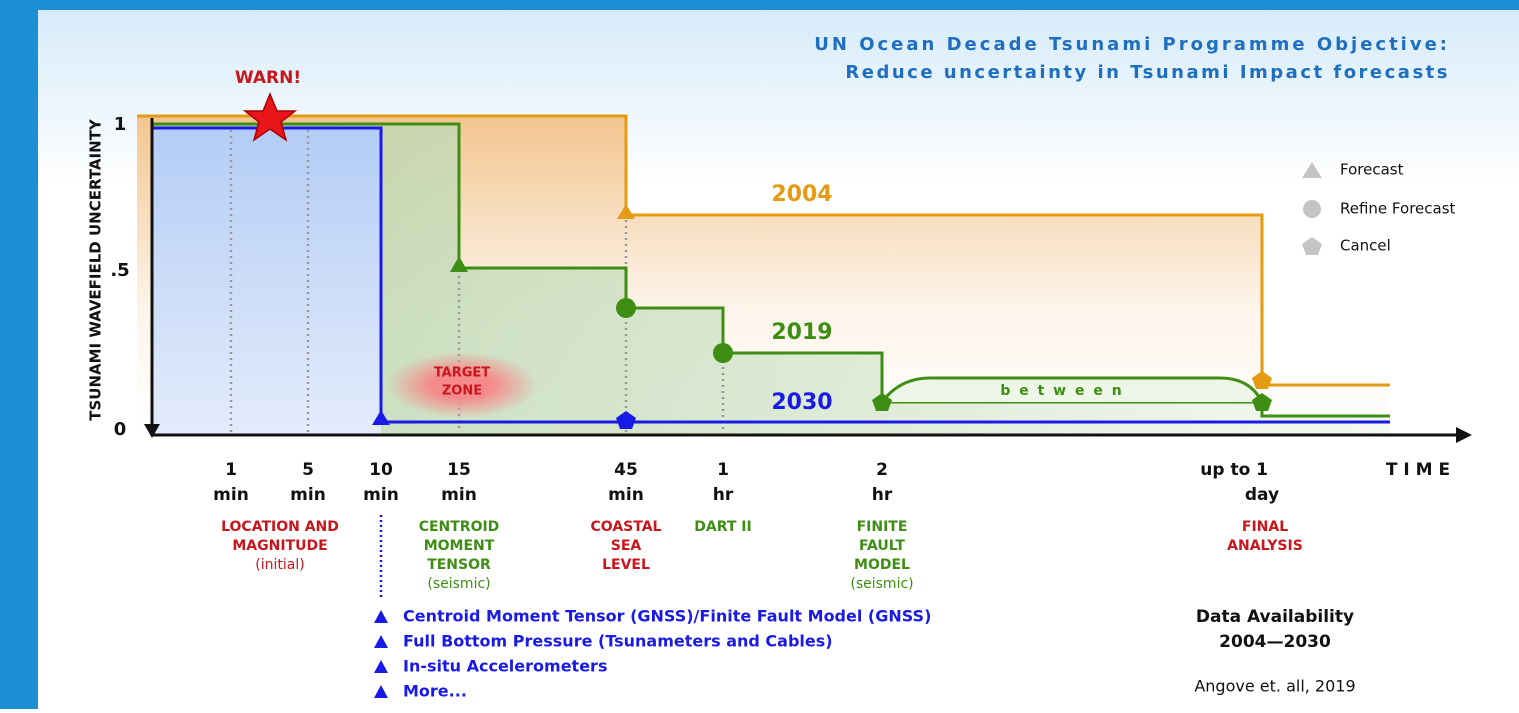  Describe the element at coordinates (722, 527) in the screenshot. I see `event-label: DART II` at that location.